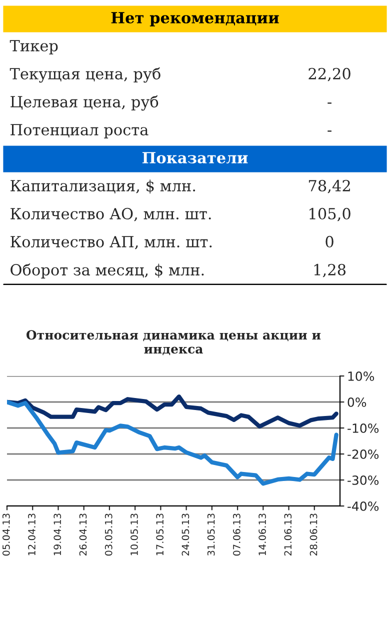  I want to click on x-tick-label: 14.06.13, so click(262, 535).